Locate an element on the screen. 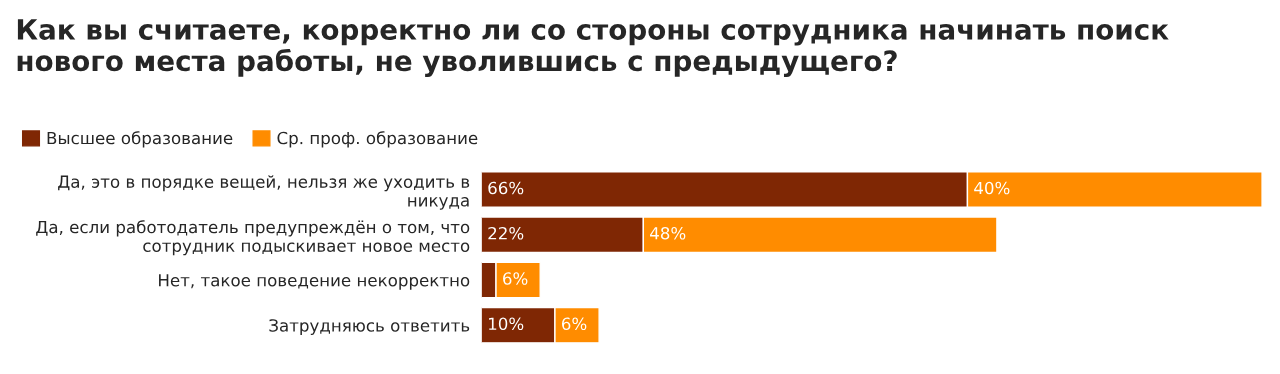 Image resolution: width=1280 pixels, height=374 pixels. legend-label: Ср. проф. образование is located at coordinates (377, 139).